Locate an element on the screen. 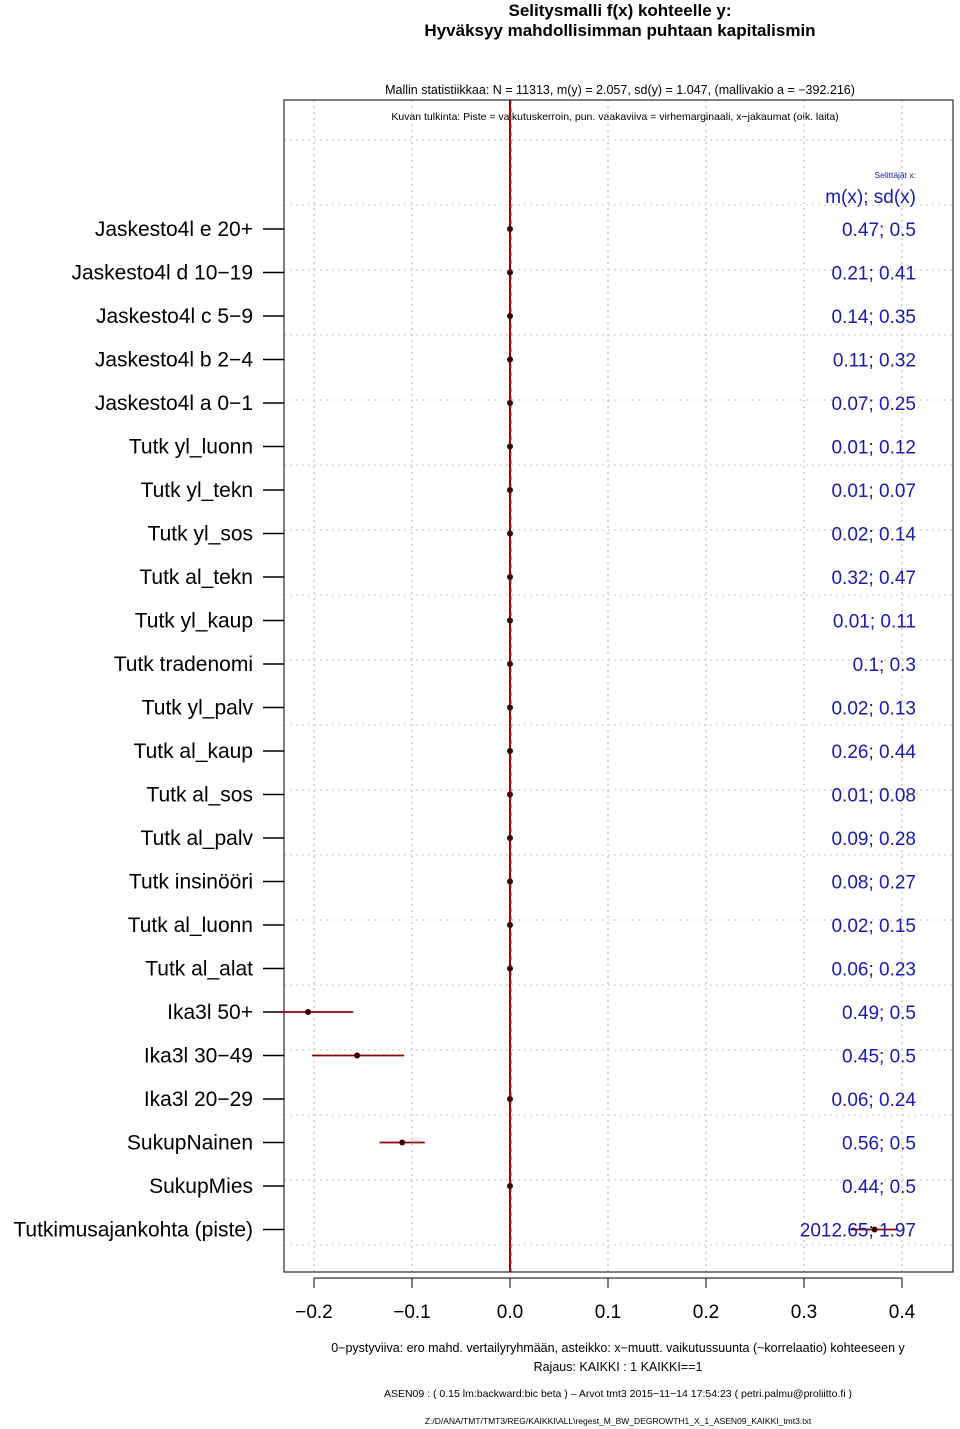 The width and height of the screenshot is (960, 1429). x-tick-label: −0.2 is located at coordinates (314, 1312).